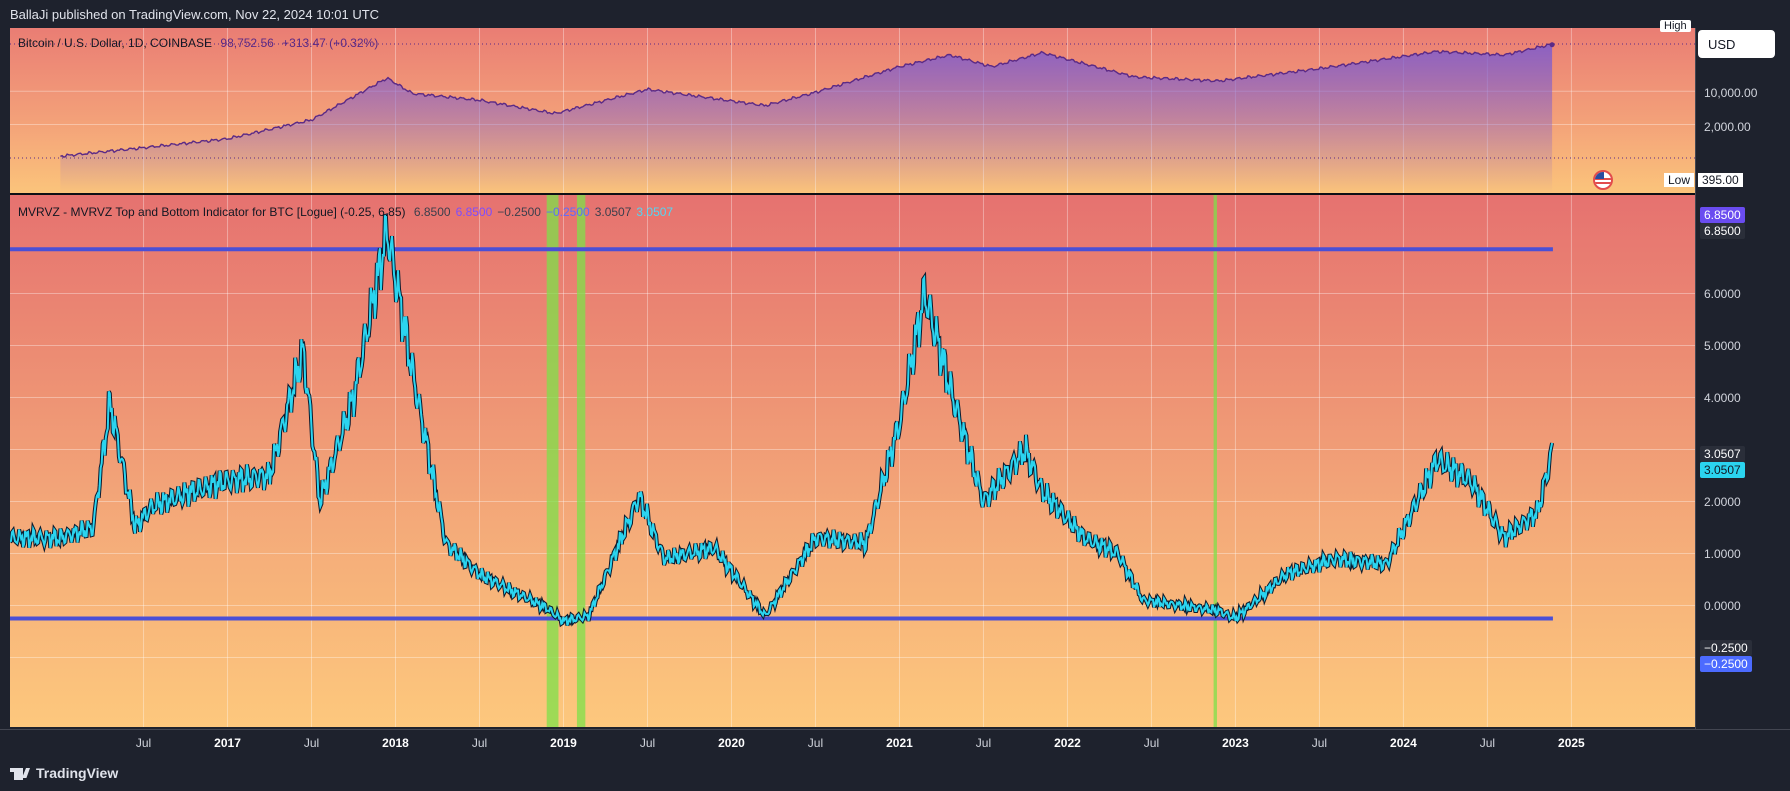 The width and height of the screenshot is (1790, 791). I want to click on indicator-axis-label: 6.0000, so click(1722, 293).